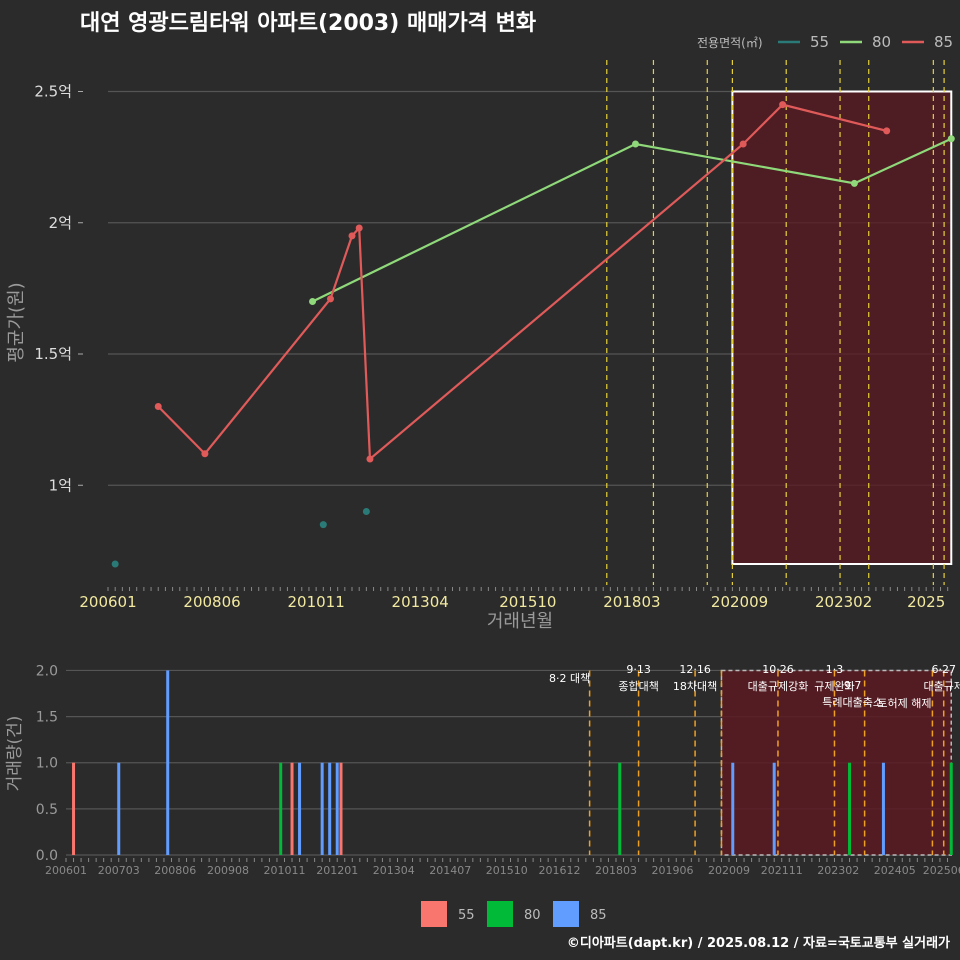 This screenshot has width=960, height=960. I want to click on y2-tick-label: 1.5, so click(47, 718).